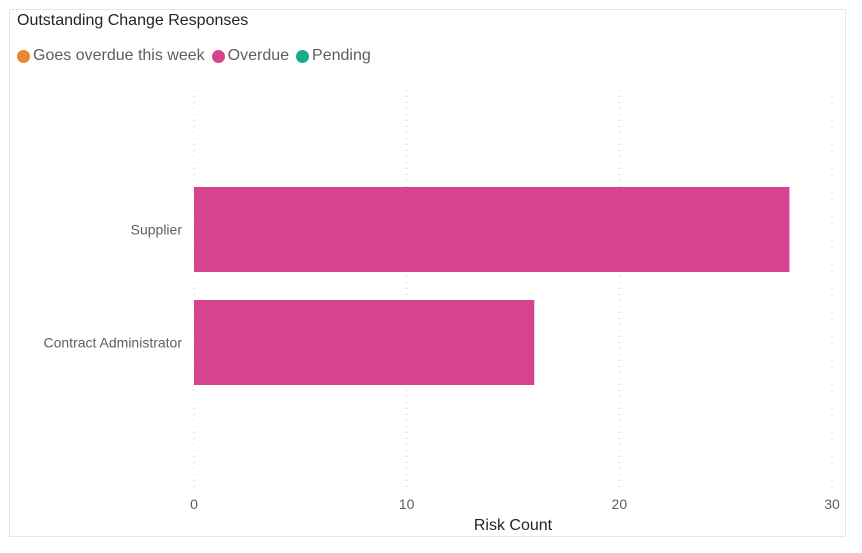  Describe the element at coordinates (133, 20) in the screenshot. I see `chart-title: Outstanding Change Responses` at that location.